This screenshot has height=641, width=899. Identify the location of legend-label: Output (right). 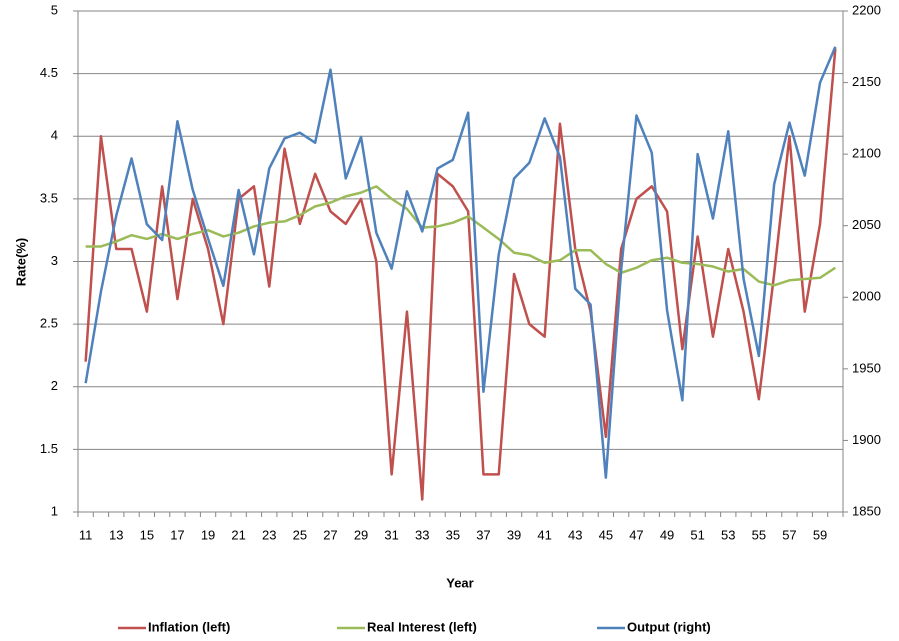
(669, 626).